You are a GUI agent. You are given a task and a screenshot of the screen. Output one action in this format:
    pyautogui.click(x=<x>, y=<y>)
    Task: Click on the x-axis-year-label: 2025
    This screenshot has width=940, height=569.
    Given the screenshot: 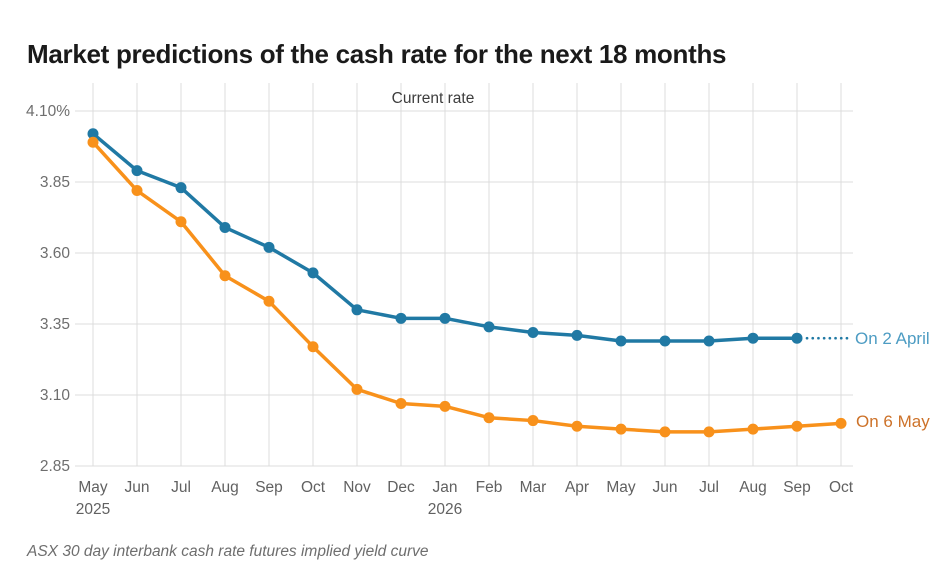 What is the action you would take?
    pyautogui.click(x=93, y=509)
    